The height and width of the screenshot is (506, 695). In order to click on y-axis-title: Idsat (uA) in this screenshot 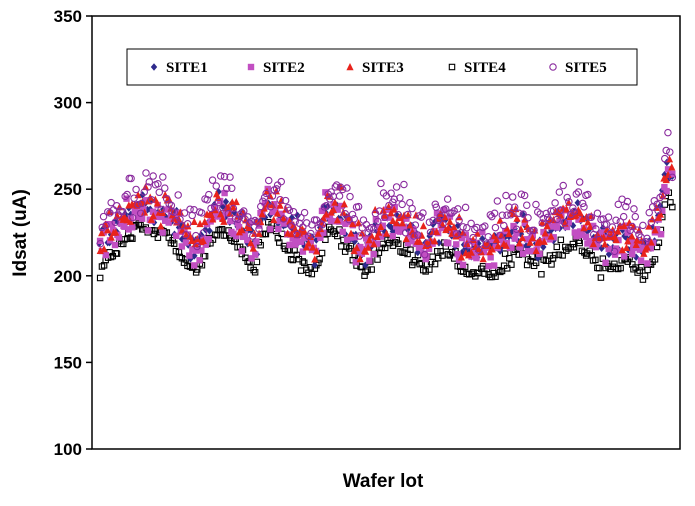, I will do `click(20, 233)`.